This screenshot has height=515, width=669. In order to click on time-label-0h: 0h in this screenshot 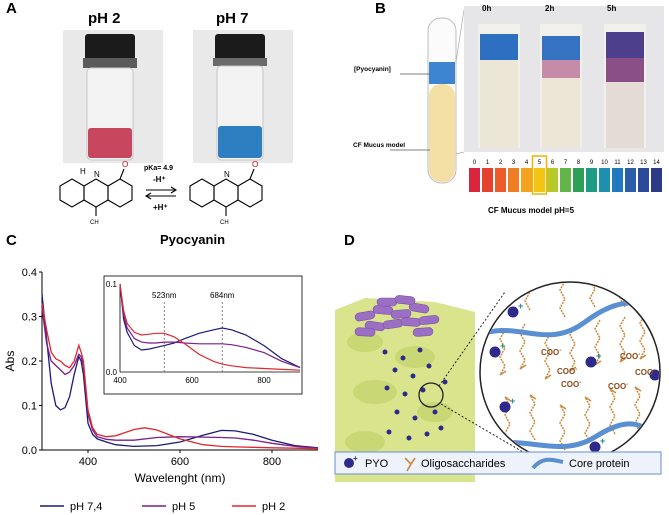, I will do `click(487, 8)`.